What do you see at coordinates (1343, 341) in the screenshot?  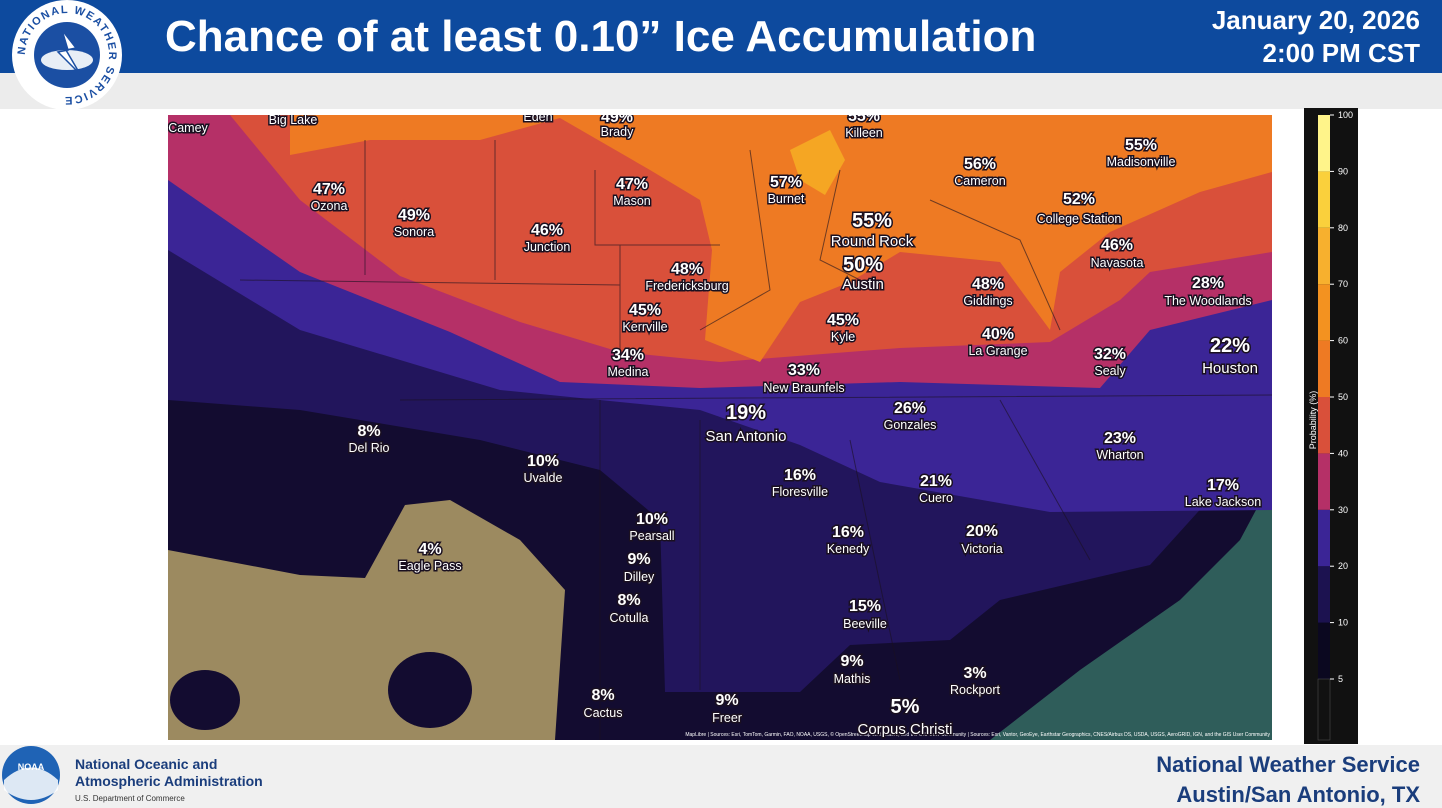 I see `legend-tick-label: 60` at bounding box center [1343, 341].